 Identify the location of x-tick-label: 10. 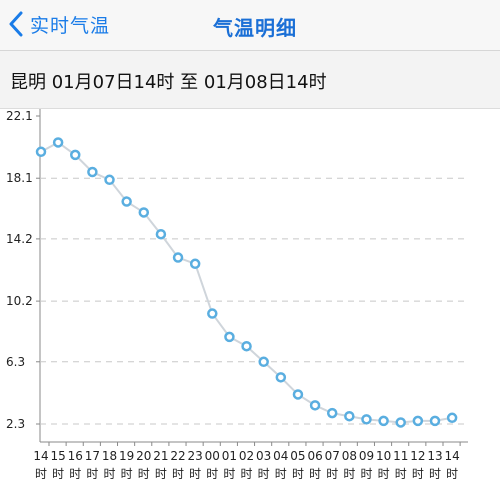
(383, 456).